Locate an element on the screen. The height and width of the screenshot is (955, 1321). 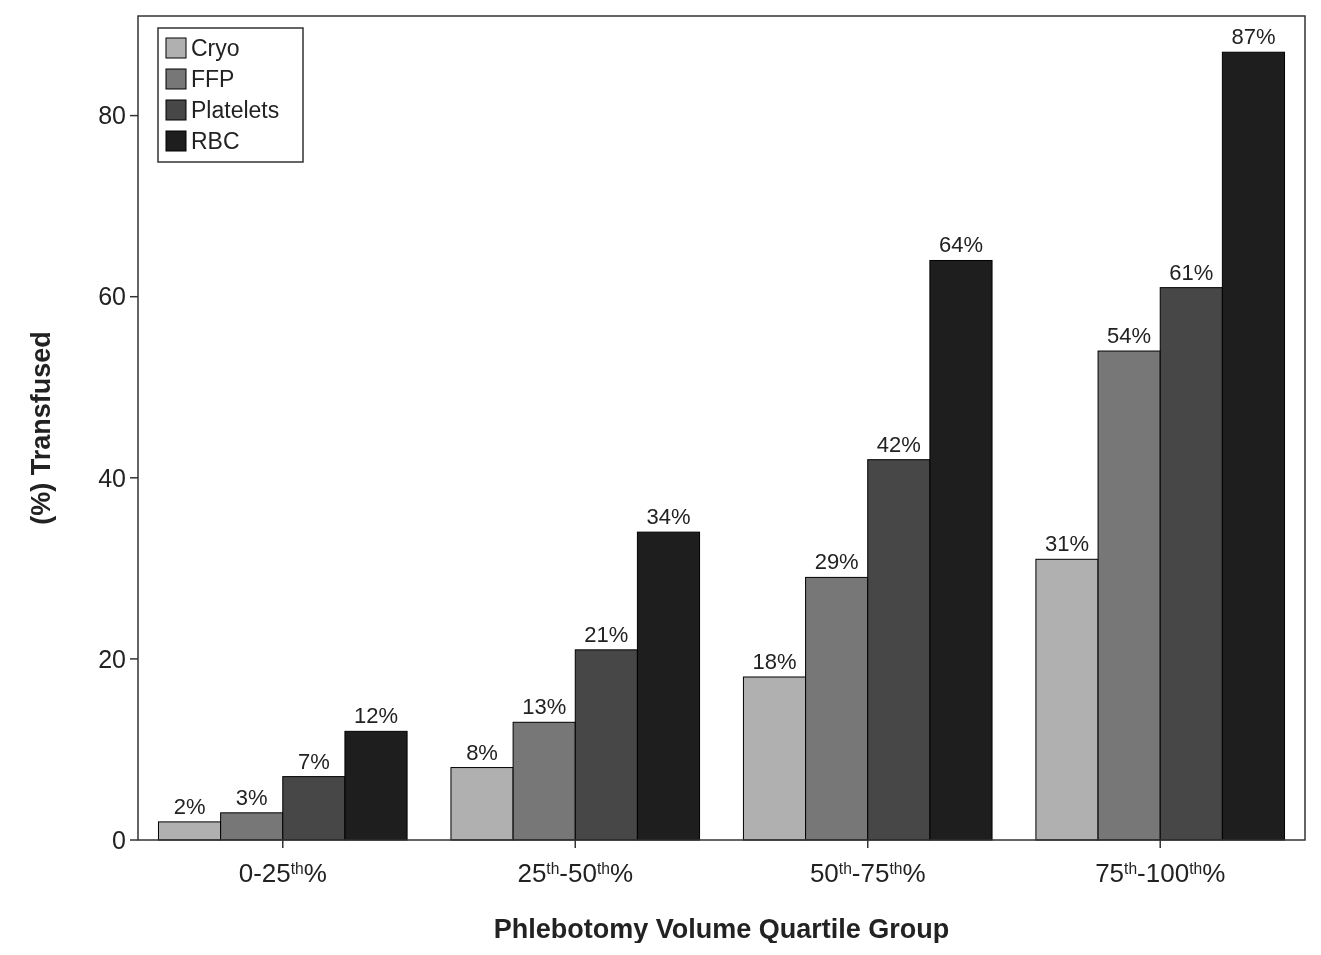
legend-label: RBC is located at coordinates (215, 141).